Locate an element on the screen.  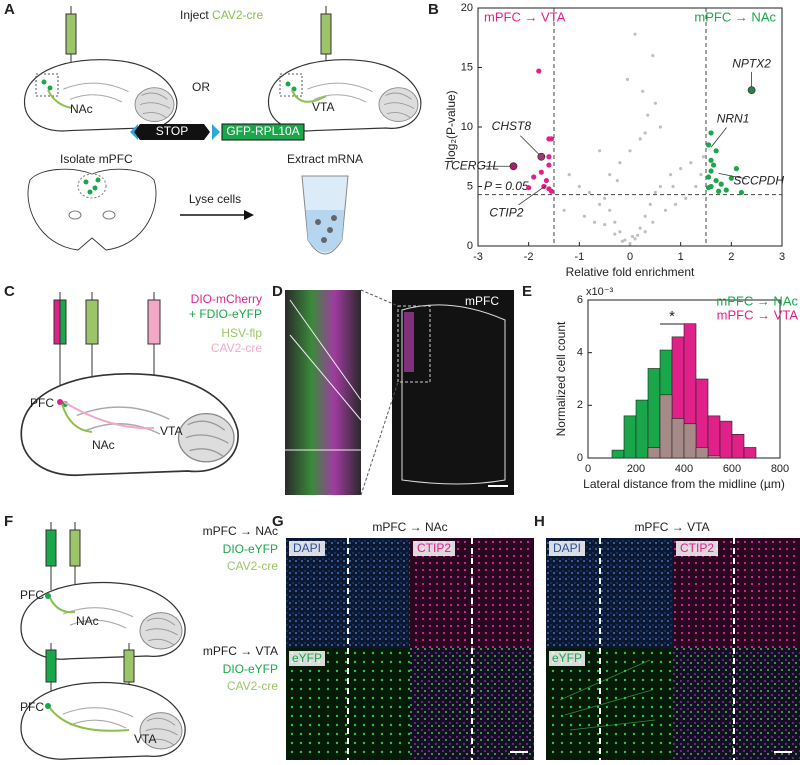
bar is located at coordinates (714, 437).